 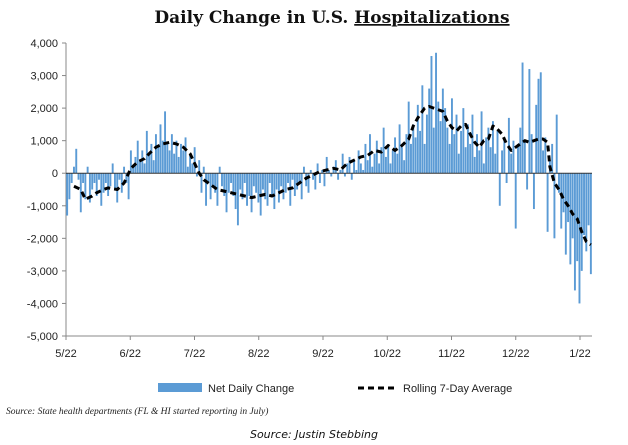 I want to click on y-tick-label: 2,000, so click(x=44, y=109).